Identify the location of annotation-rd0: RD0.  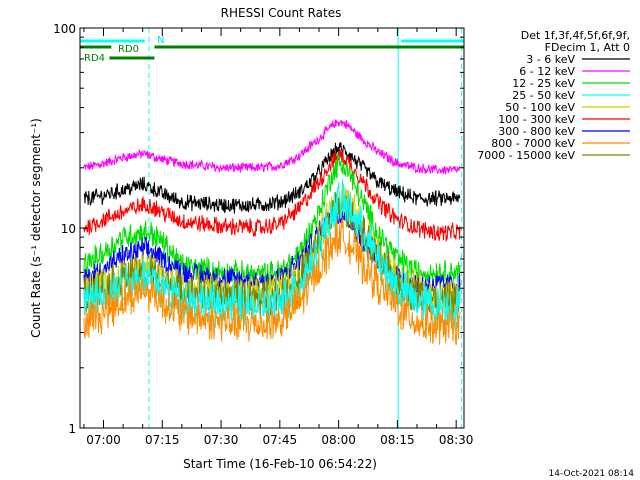
(128, 49).